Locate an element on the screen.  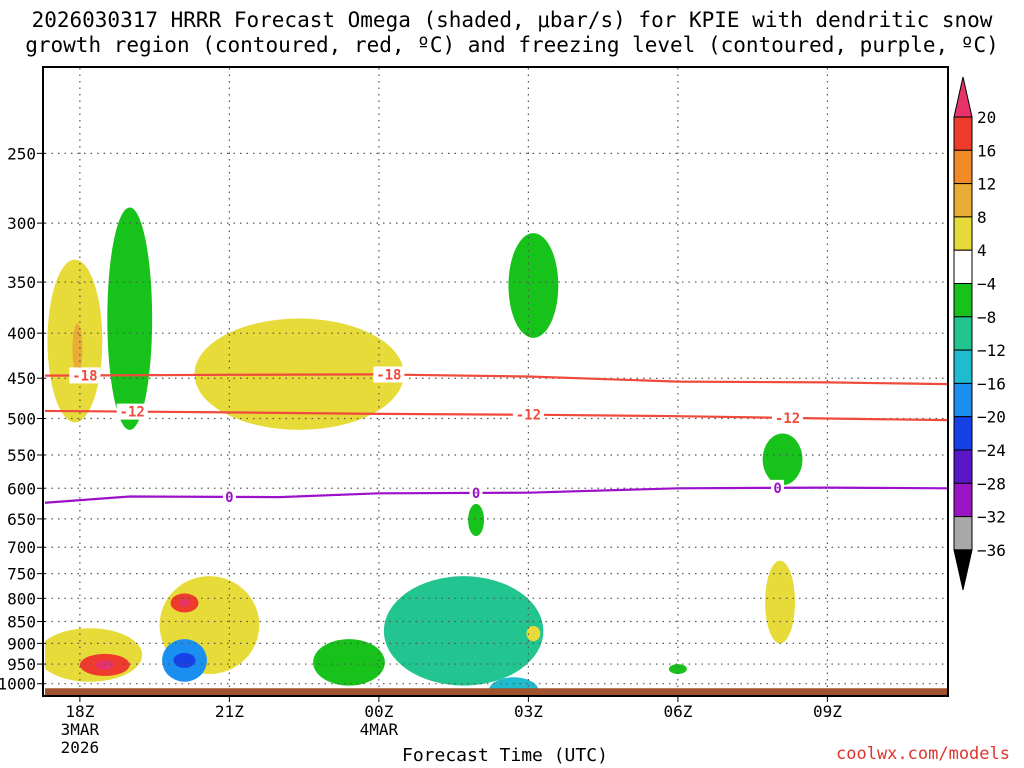
colorbar-label: −24 is located at coordinates (991, 450).